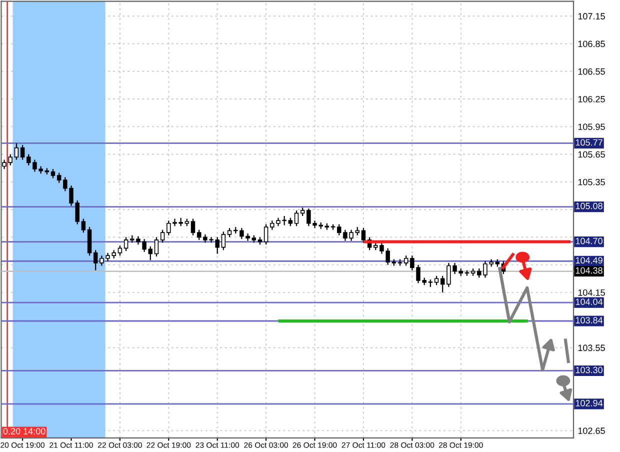 The width and height of the screenshot is (620, 452). What do you see at coordinates (591, 154) in the screenshot?
I see `y-tick-label: 105.65` at bounding box center [591, 154].